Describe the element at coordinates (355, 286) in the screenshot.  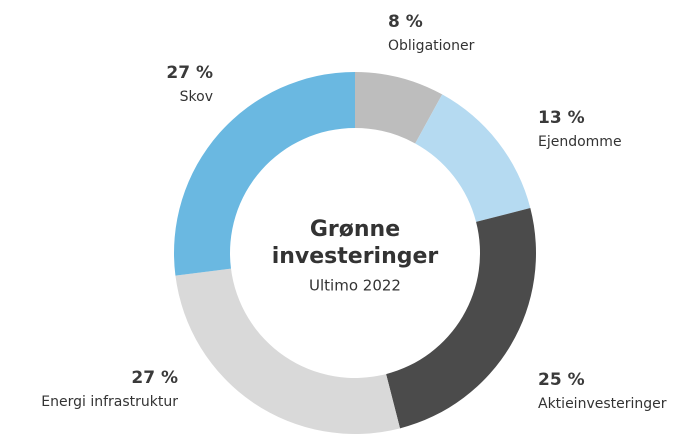
I see `chart-subtitle: Ultimo 2022` at that location.